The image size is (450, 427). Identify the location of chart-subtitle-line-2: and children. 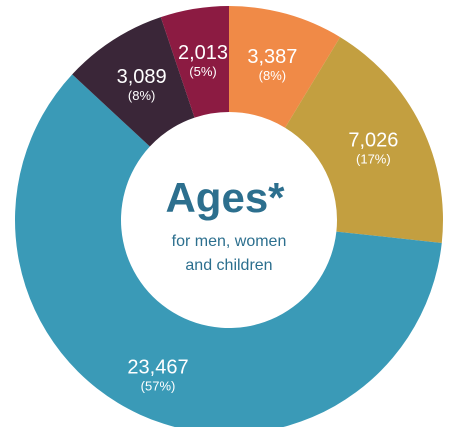
(228, 265).